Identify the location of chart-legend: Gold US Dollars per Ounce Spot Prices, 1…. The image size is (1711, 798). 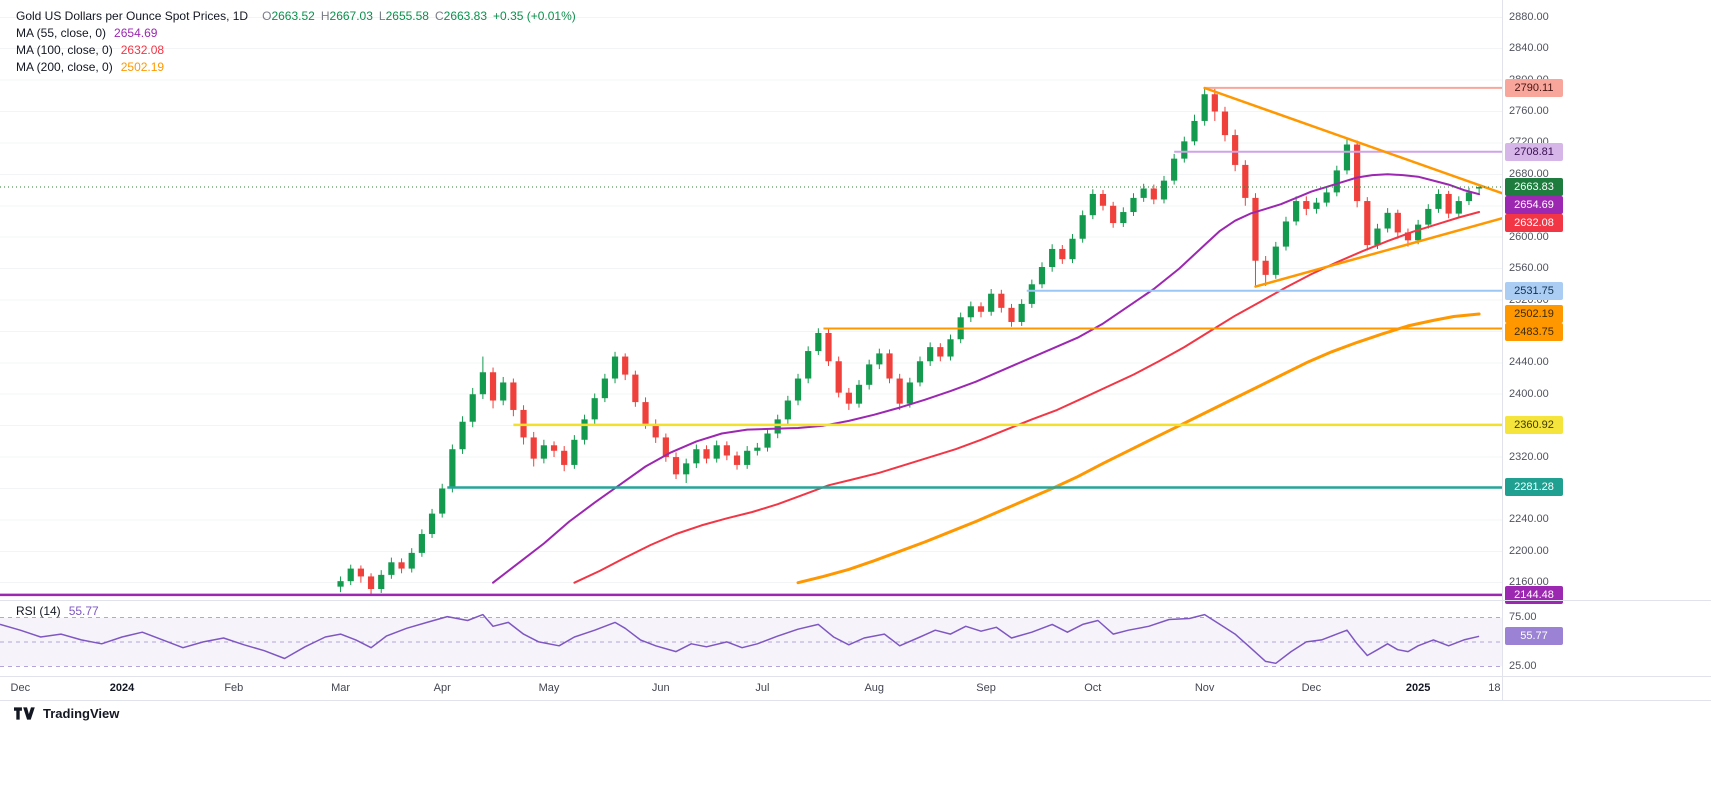
(296, 42).